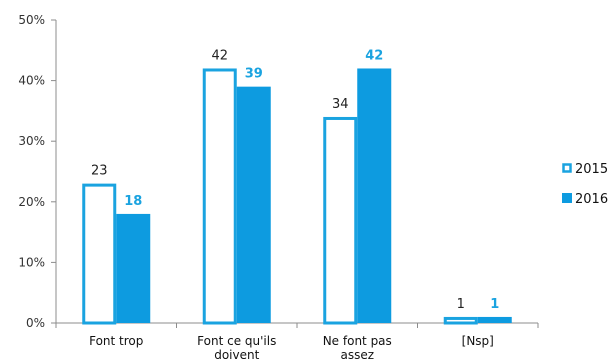  Describe the element at coordinates (297, 325) in the screenshot. I see `x-axis-ticks` at that location.